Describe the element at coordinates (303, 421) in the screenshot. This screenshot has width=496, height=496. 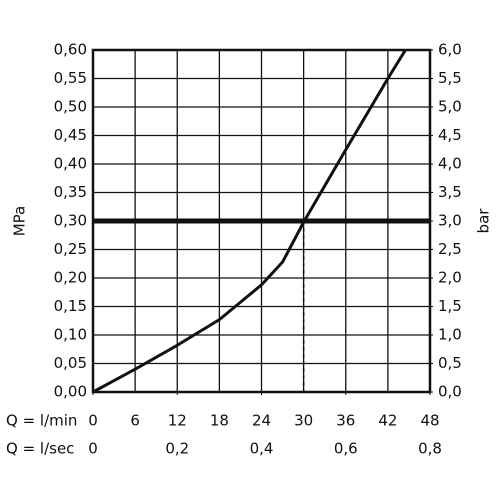
I see `x-tick-label: 30` at that location.